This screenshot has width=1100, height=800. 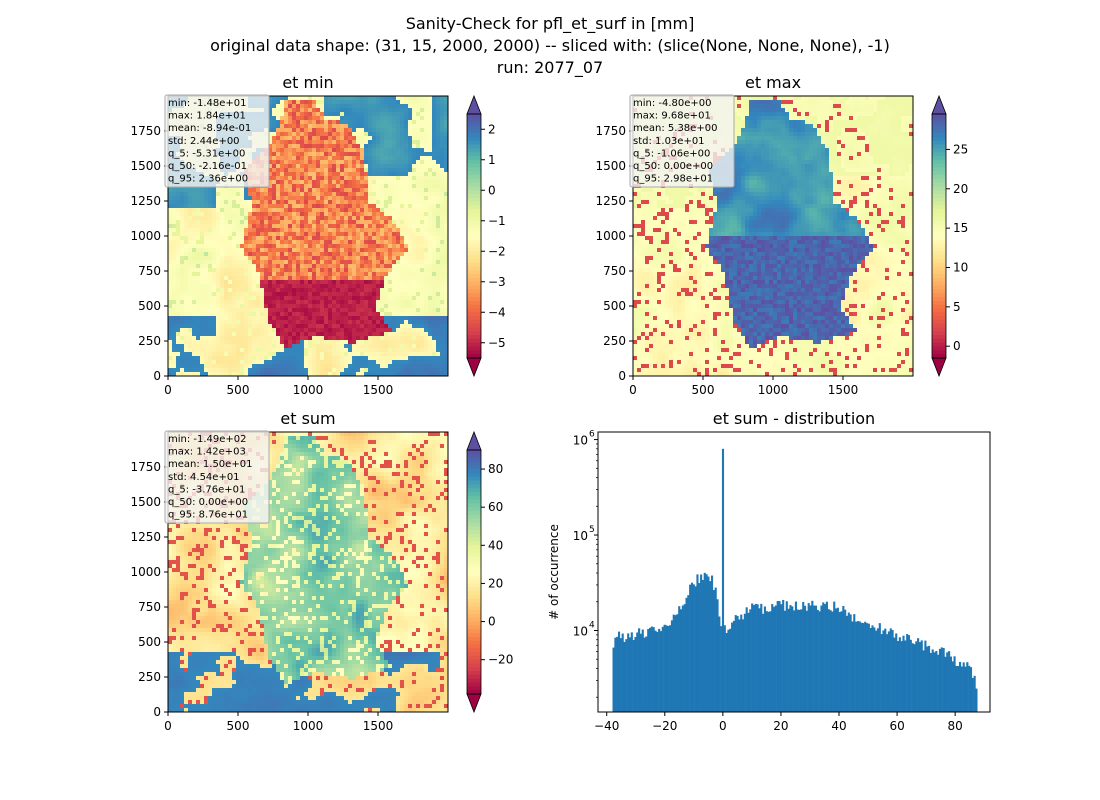 I want to click on colorbar-segment, so click(x=474, y=242).